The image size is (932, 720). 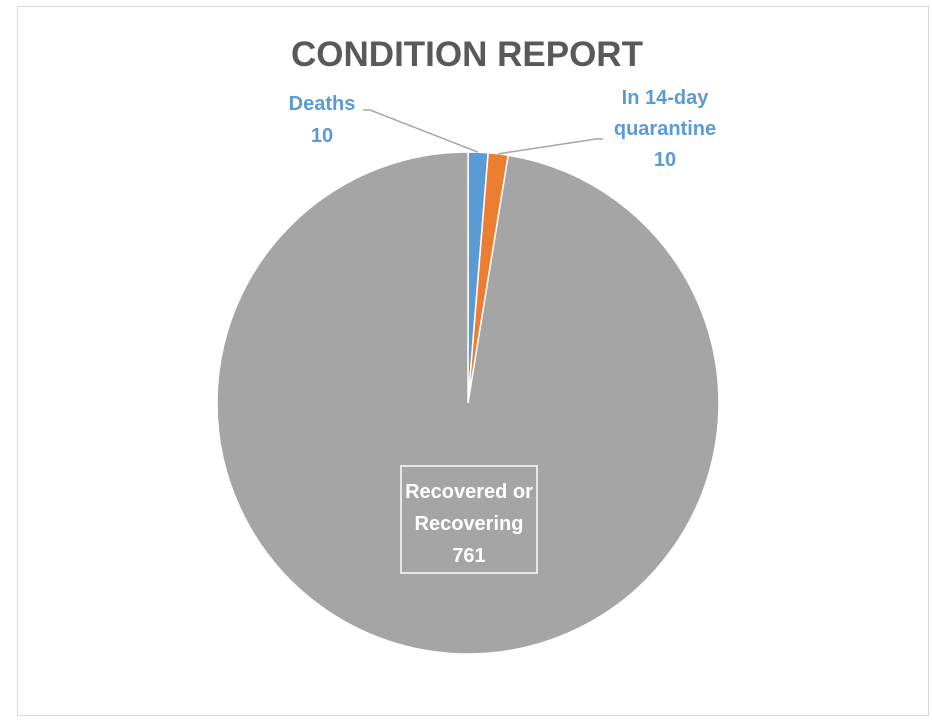 I want to click on leader-line-deaths, so click(x=421, y=131).